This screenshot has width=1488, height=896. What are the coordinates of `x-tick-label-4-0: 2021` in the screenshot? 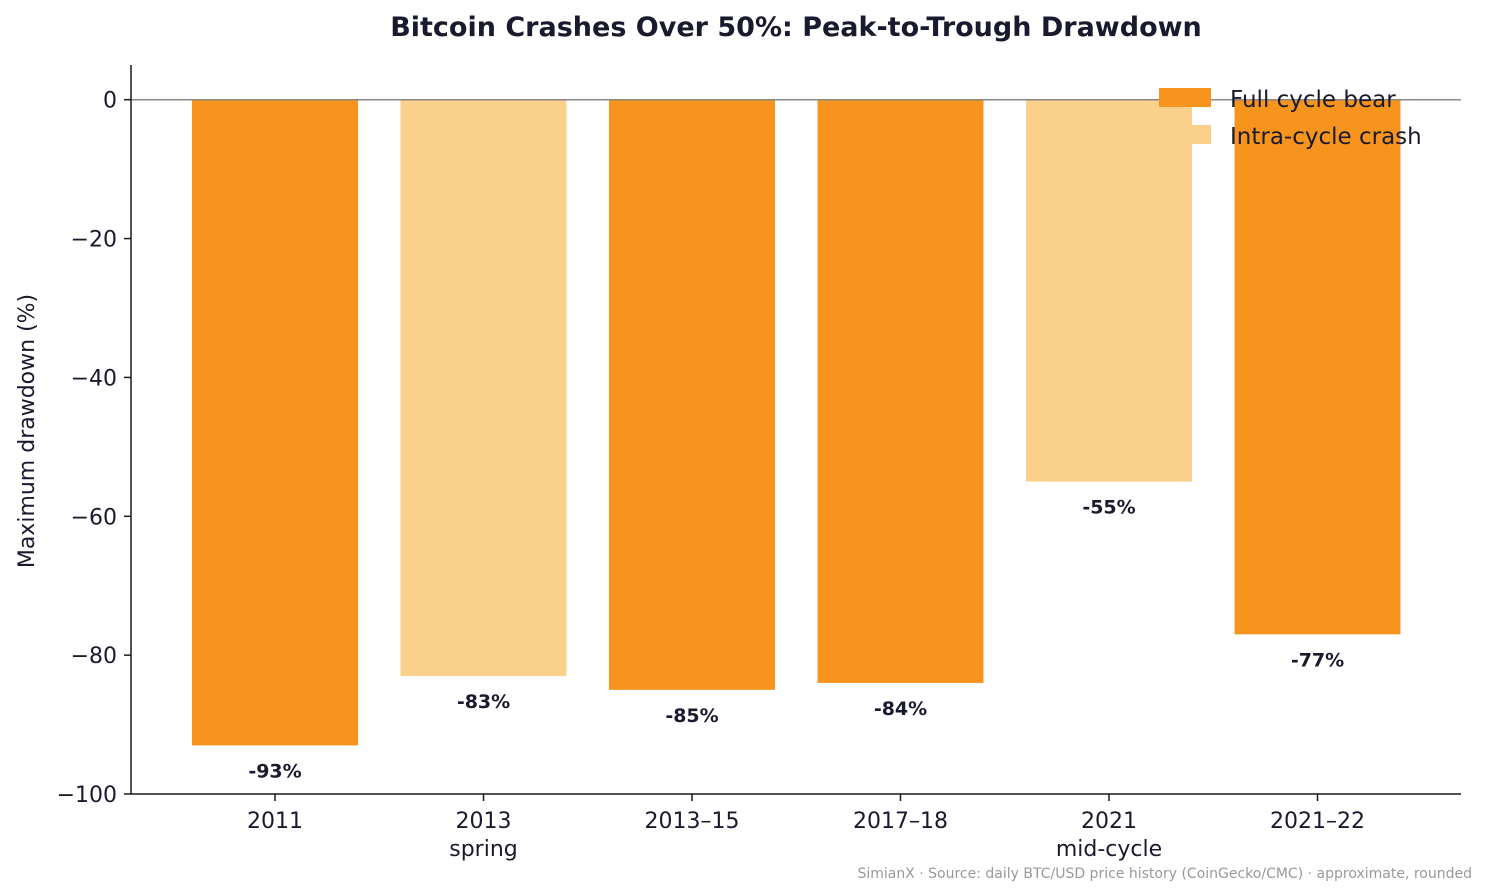 It's located at (1109, 821).